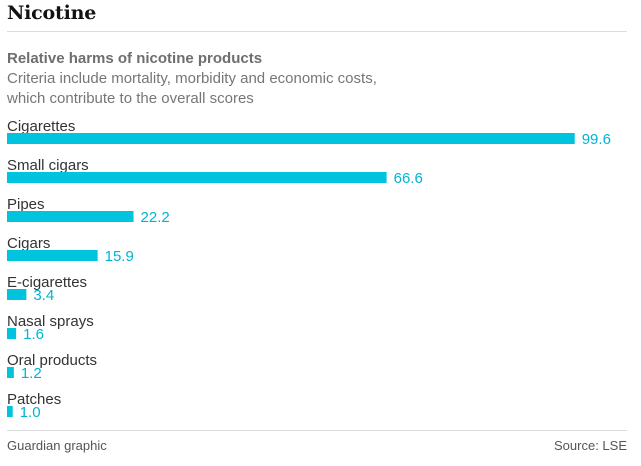 The image size is (641, 466). Describe the element at coordinates (317, 31) in the screenshot. I see `top-divider` at that location.